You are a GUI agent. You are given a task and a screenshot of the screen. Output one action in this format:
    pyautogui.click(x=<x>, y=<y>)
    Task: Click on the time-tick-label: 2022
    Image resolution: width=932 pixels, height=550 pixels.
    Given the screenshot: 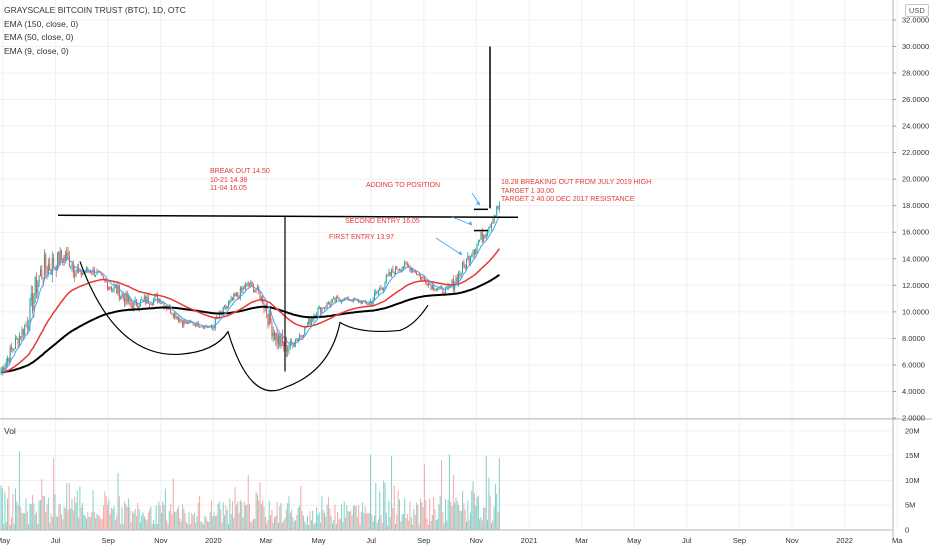 What is the action you would take?
    pyautogui.click(x=844, y=540)
    